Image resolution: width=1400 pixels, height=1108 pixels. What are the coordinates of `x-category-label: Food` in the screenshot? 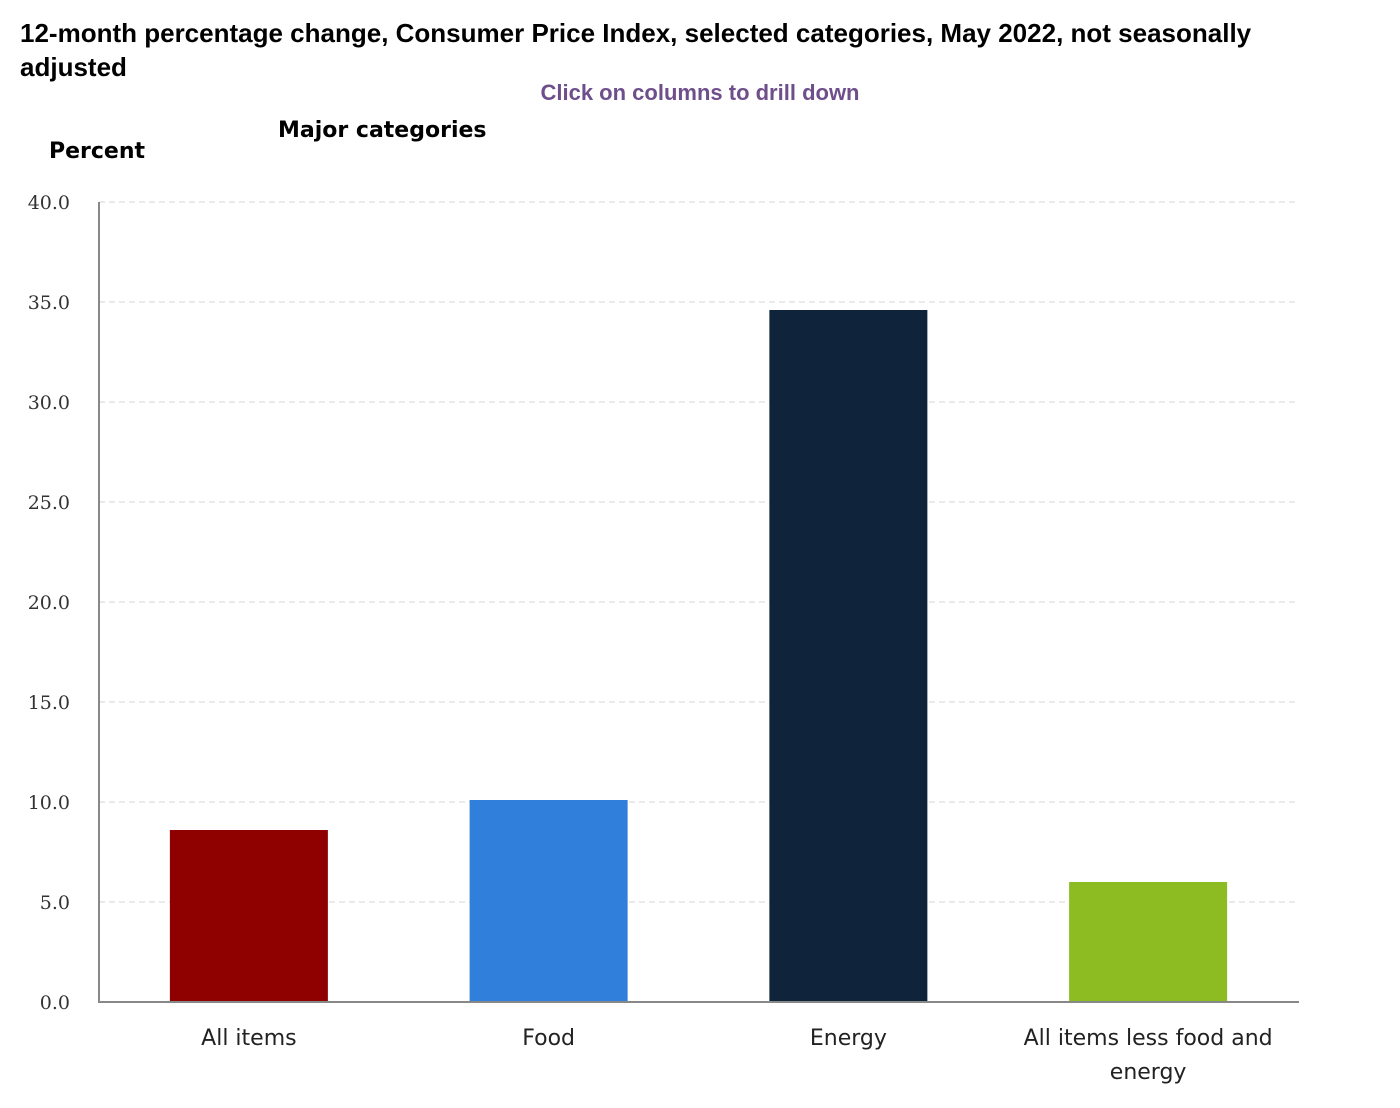 It's located at (548, 1038).